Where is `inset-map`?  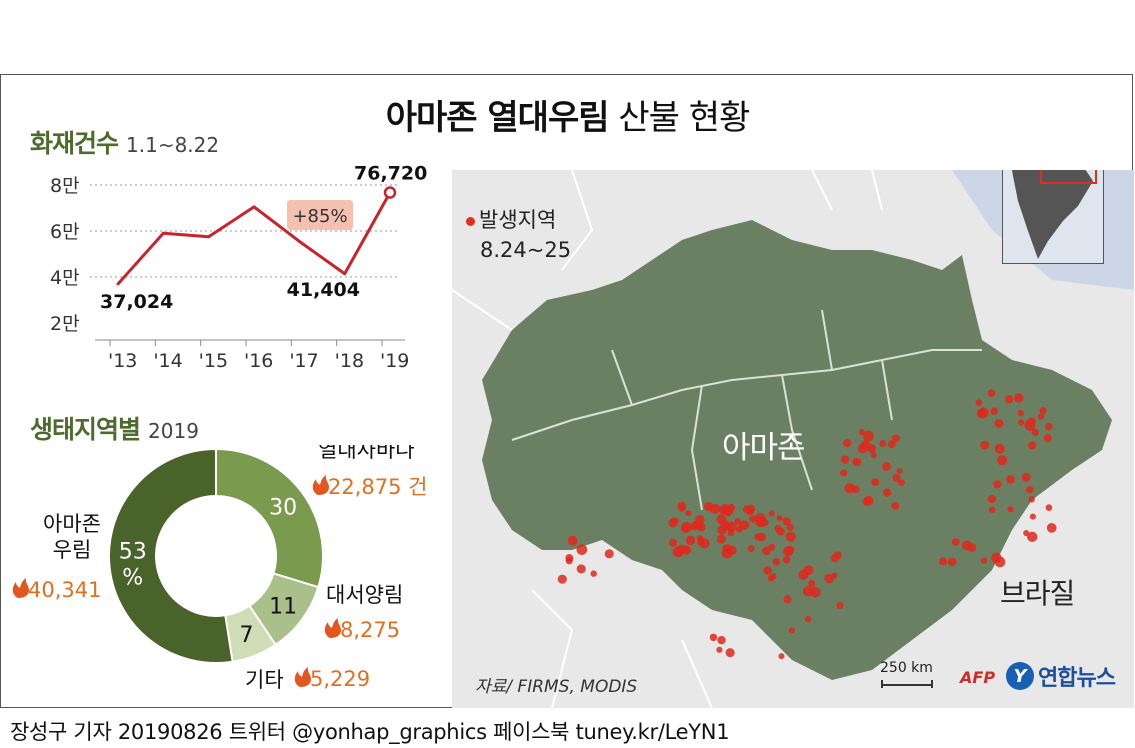
inset-map is located at coordinates (1053, 217).